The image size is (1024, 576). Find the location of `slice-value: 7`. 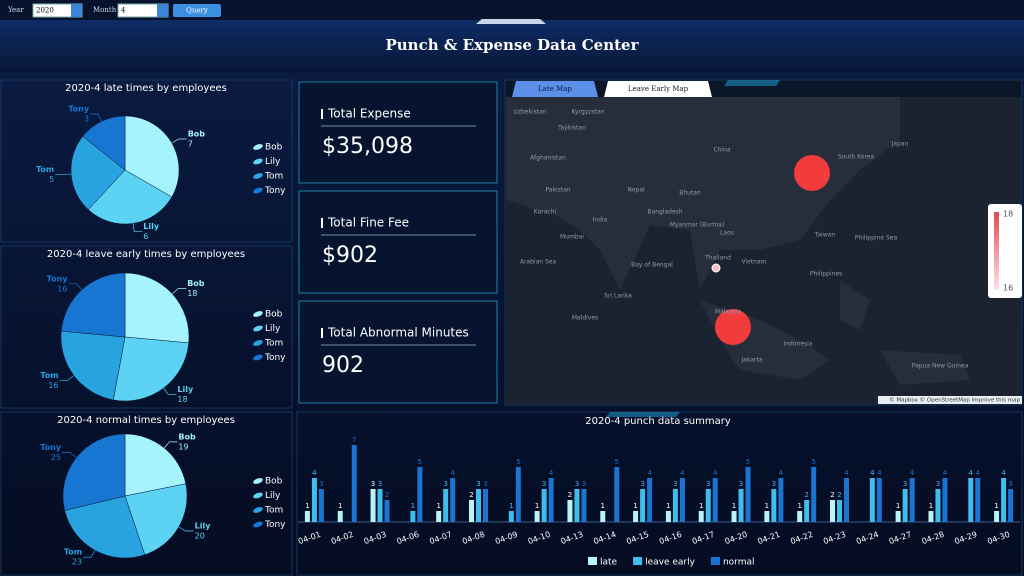

slice-value: 7 is located at coordinates (190, 144).